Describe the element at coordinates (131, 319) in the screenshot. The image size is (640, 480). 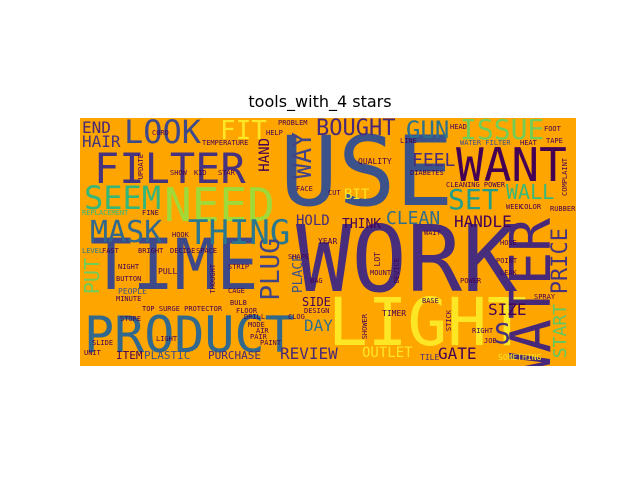
I see `word: STORE` at that location.